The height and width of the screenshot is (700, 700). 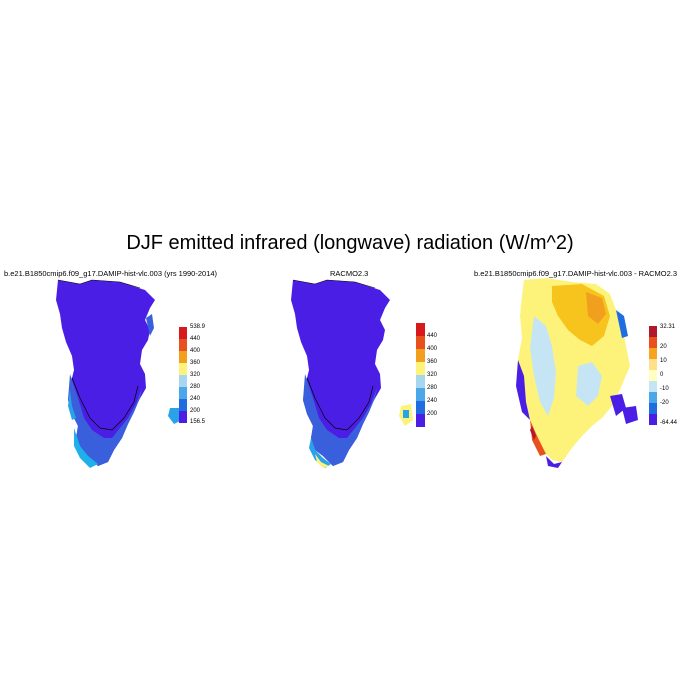 I want to click on east-coast-negative, so click(x=622, y=324).